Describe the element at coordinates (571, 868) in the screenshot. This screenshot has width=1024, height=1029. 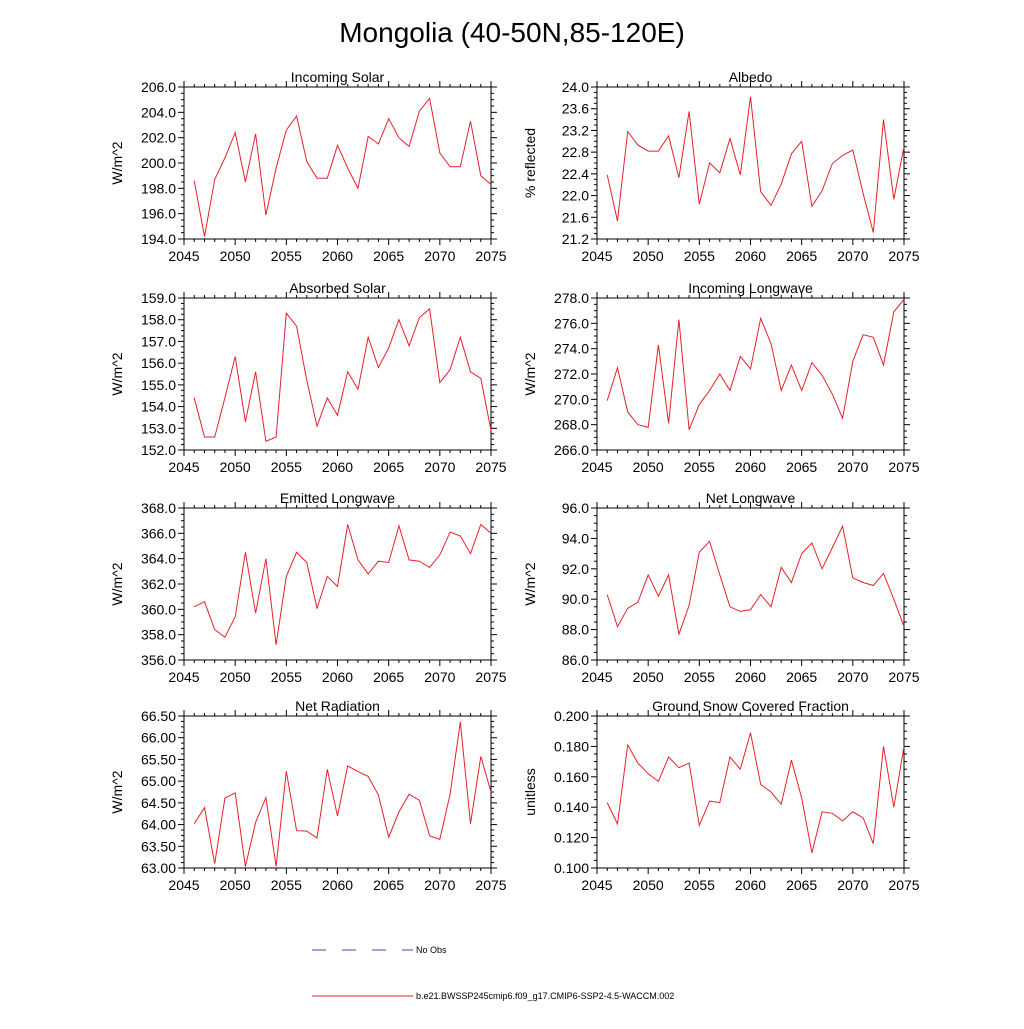
I see `y-tick-label: 0.100` at that location.